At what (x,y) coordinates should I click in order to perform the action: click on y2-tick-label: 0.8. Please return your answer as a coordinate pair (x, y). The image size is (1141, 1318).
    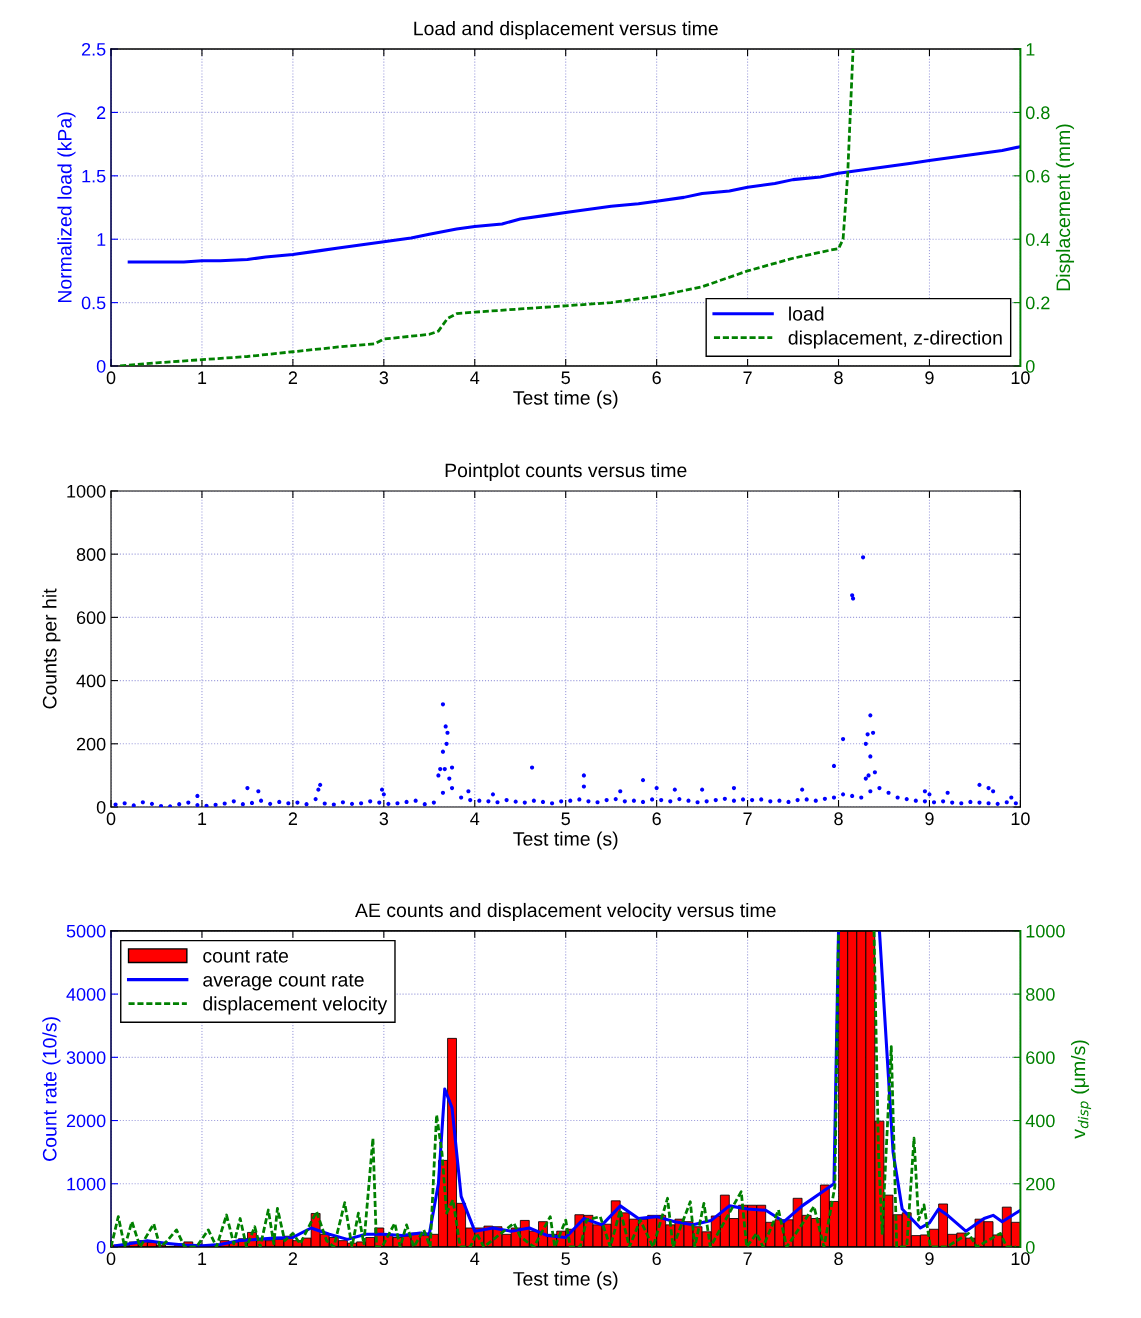
    Looking at the image, I should click on (1037, 113).